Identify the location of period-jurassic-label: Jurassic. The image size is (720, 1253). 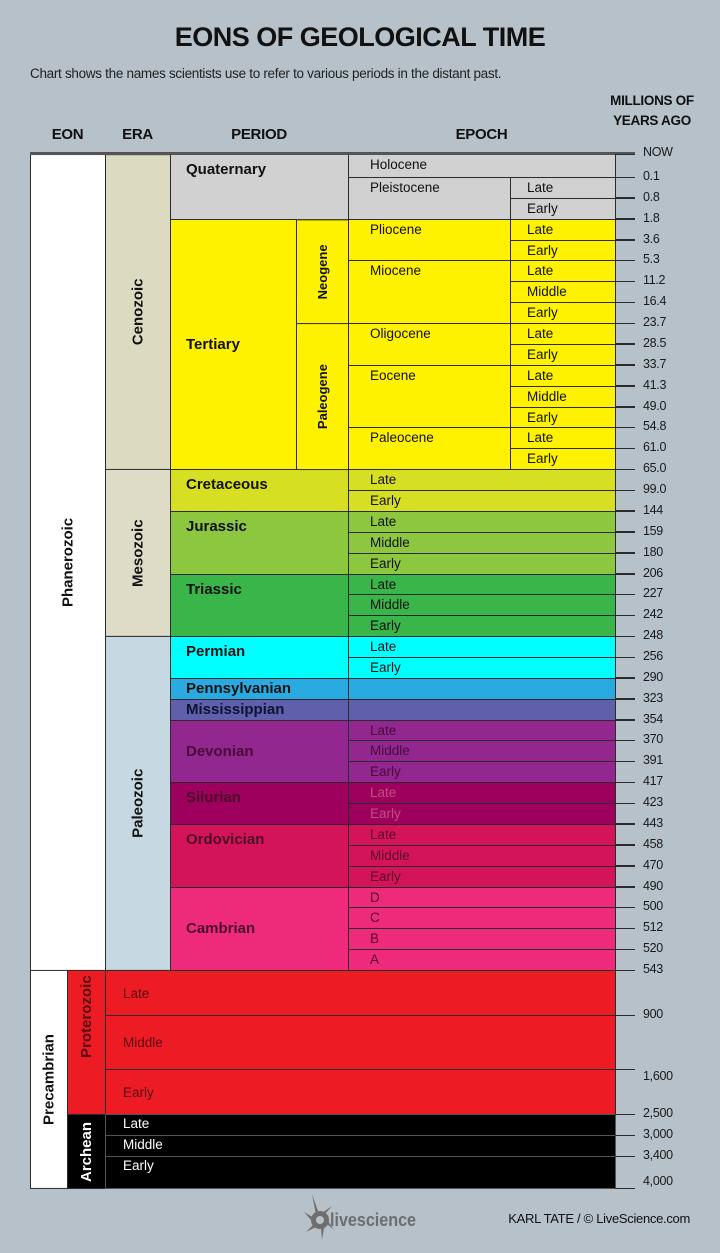
(216, 526).